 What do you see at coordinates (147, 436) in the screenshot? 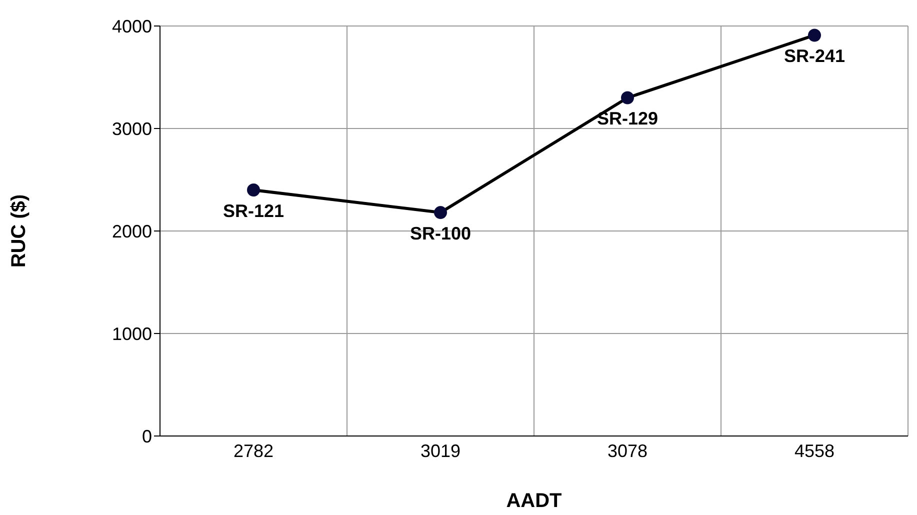
I see `y-tick-label: 0` at bounding box center [147, 436].